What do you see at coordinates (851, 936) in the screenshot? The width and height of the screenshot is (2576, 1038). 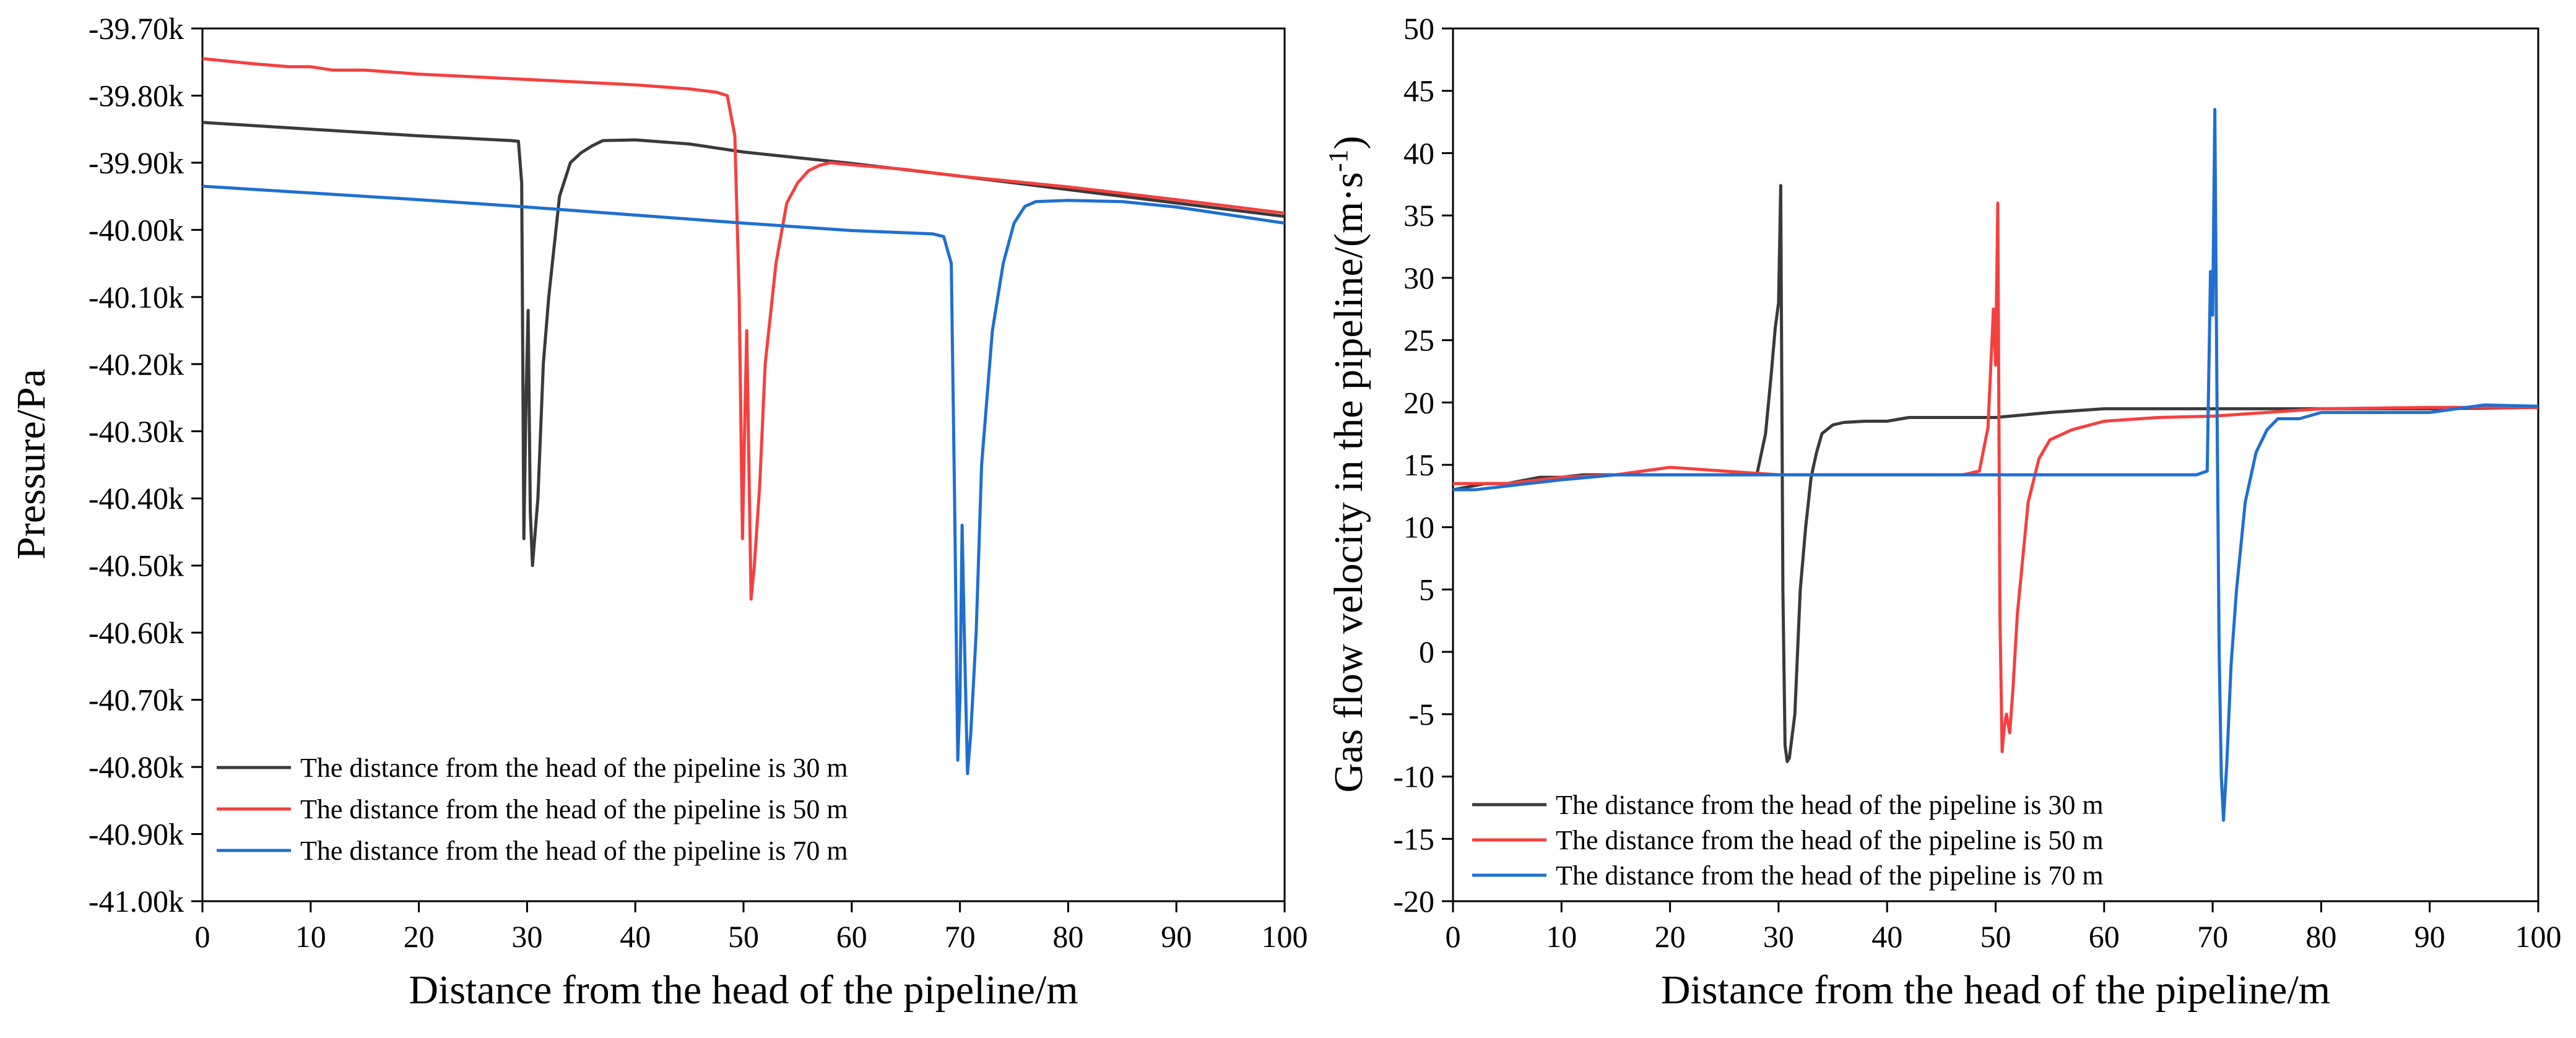 I see `chart1-x-tick-label: 60` at bounding box center [851, 936].